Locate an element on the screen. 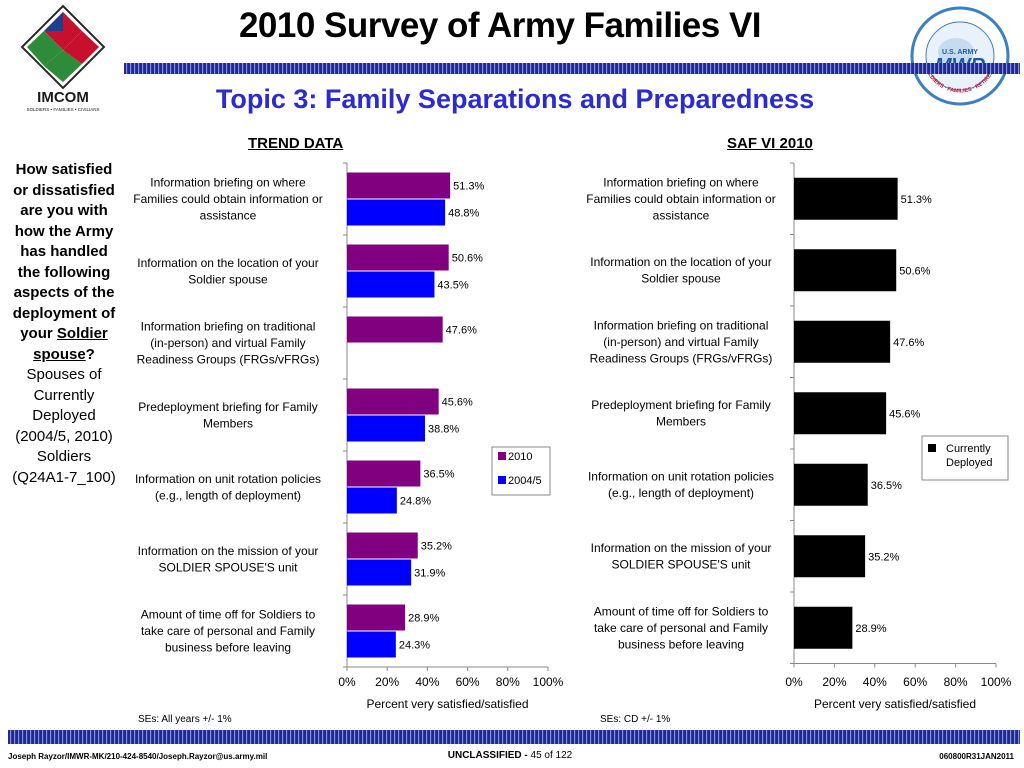  imcom-logo-icon: IMCOM SOLDIERS • FAMILIES • CIVILIANS is located at coordinates (63, 59).